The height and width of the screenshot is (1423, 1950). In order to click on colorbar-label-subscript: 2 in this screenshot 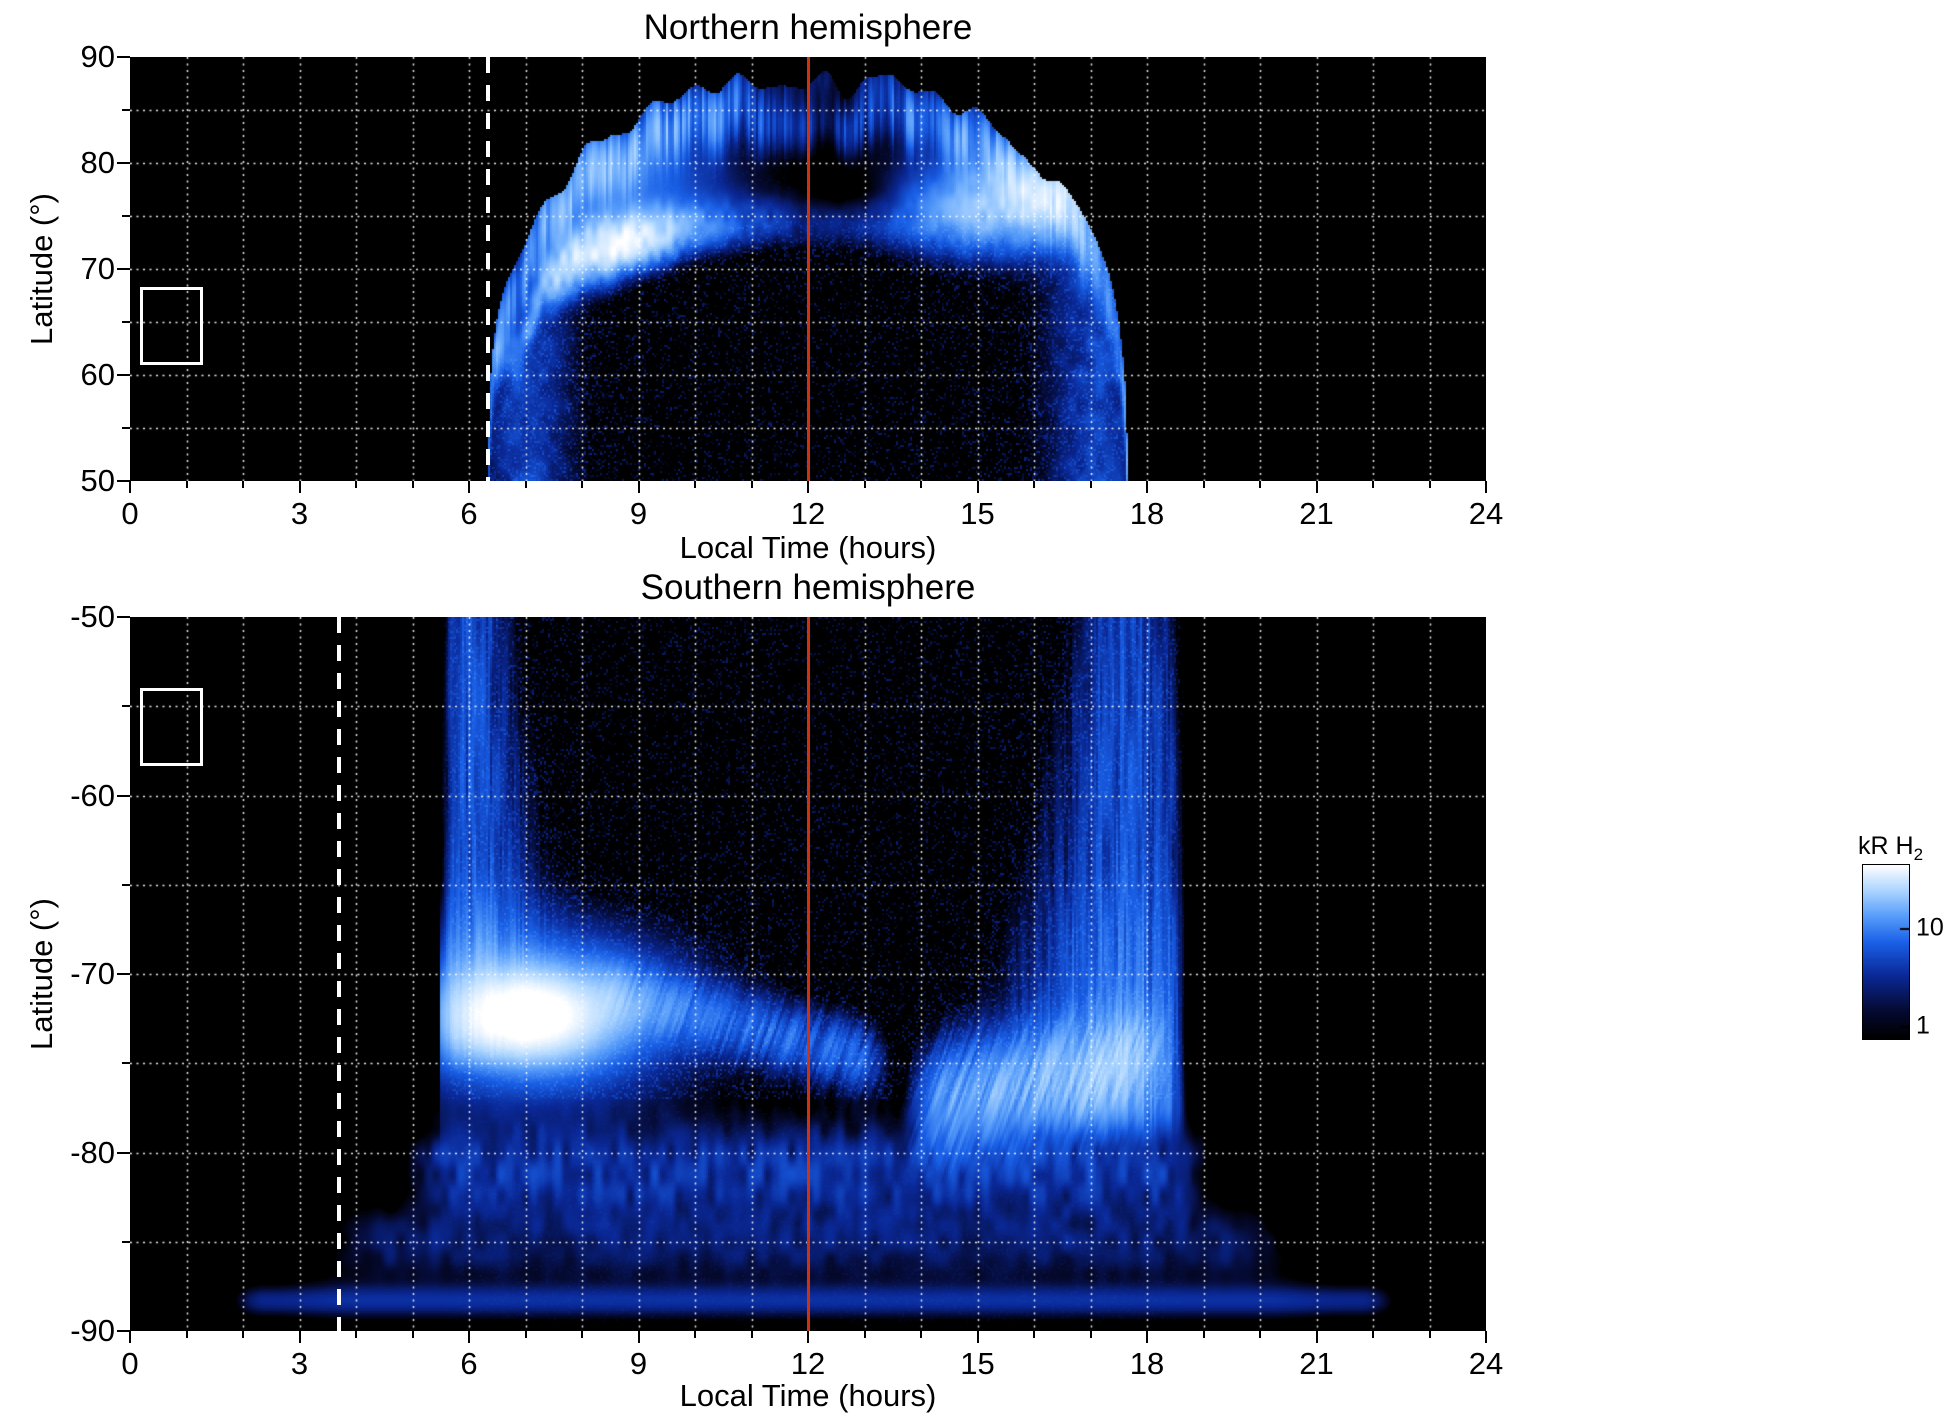, I will do `click(1918, 854)`.